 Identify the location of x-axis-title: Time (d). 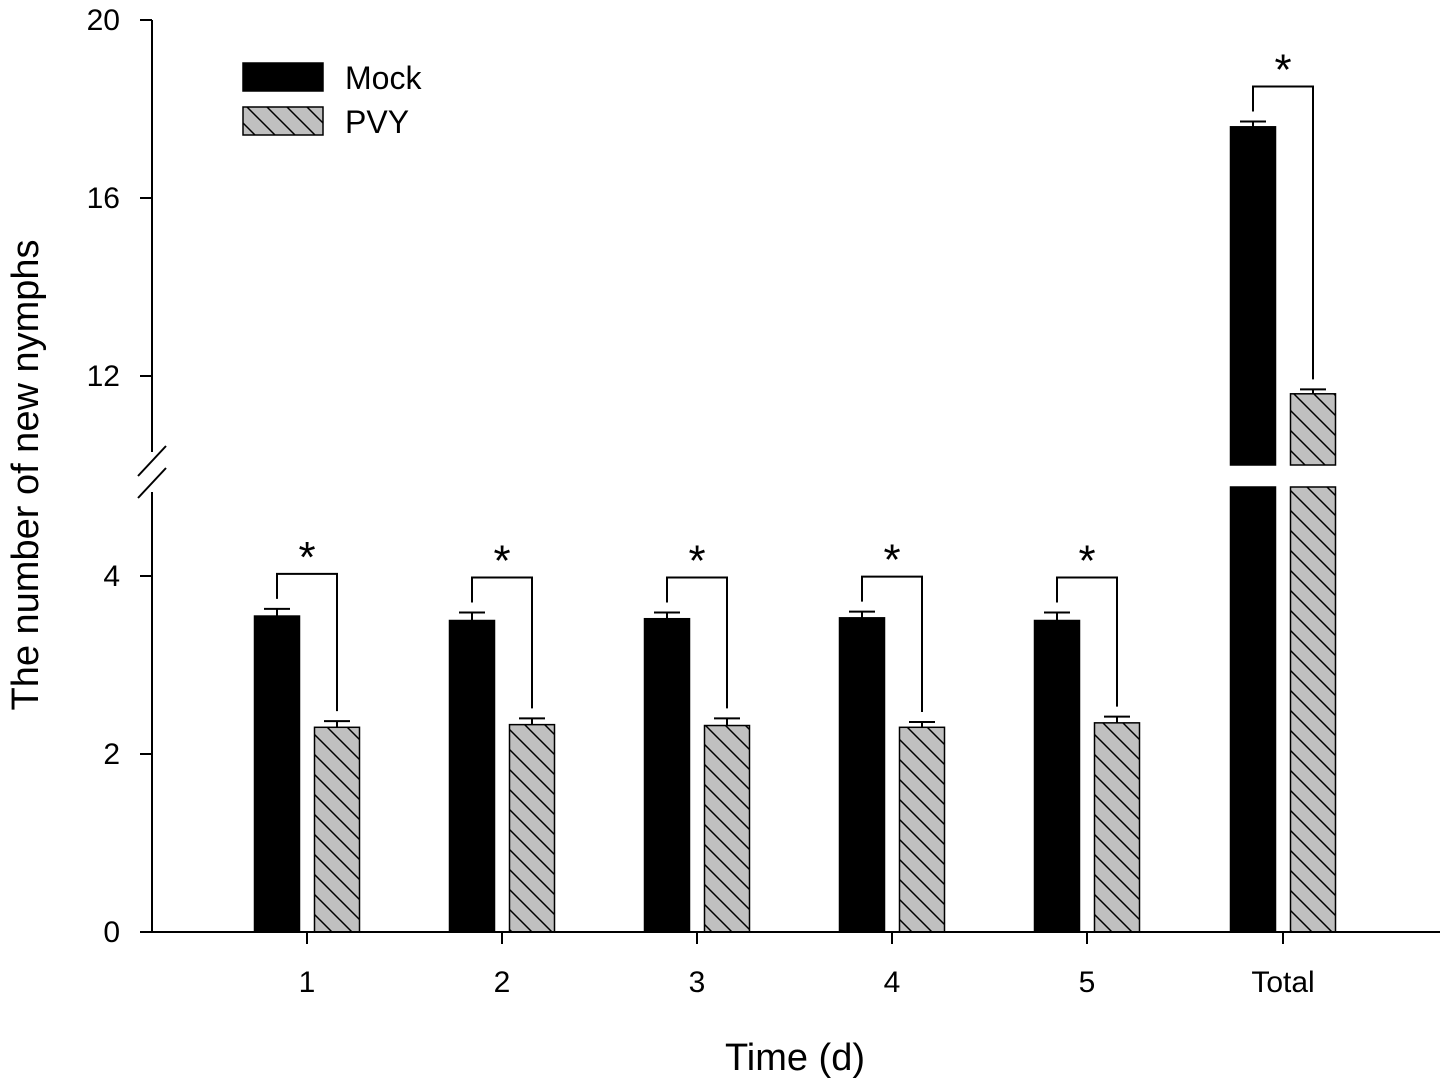
(795, 1058).